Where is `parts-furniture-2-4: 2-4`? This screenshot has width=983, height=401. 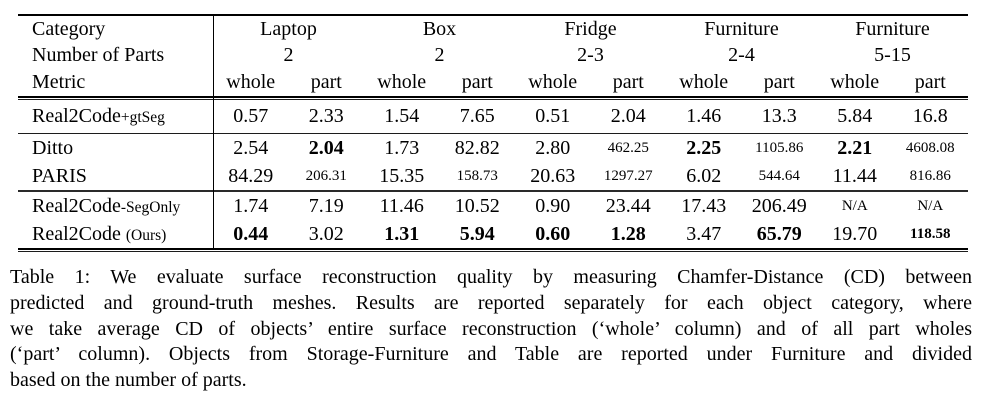 parts-furniture-2-4: 2-4 is located at coordinates (741, 54).